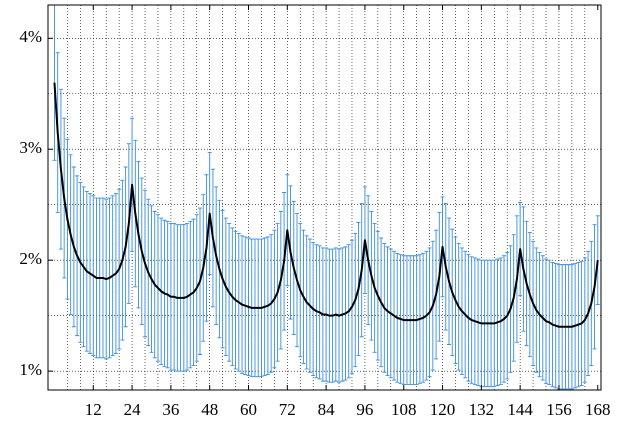  I want to click on x-tick-label: 36, so click(170, 409).